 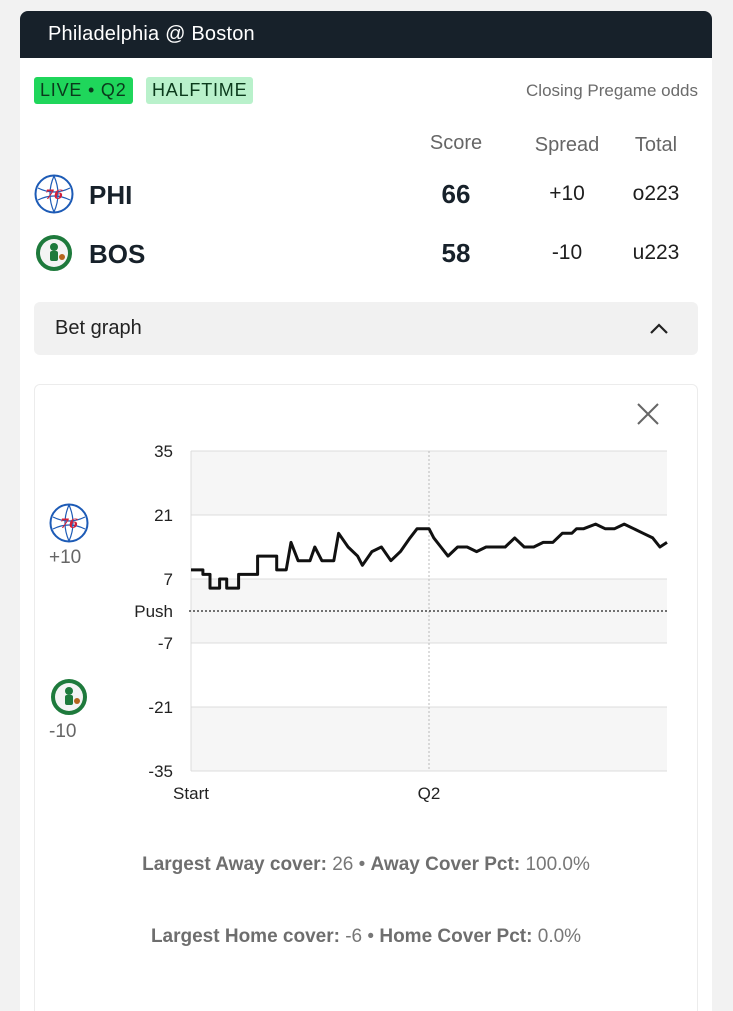 I want to click on odds-note: Closing Pregame odds, so click(x=612, y=90).